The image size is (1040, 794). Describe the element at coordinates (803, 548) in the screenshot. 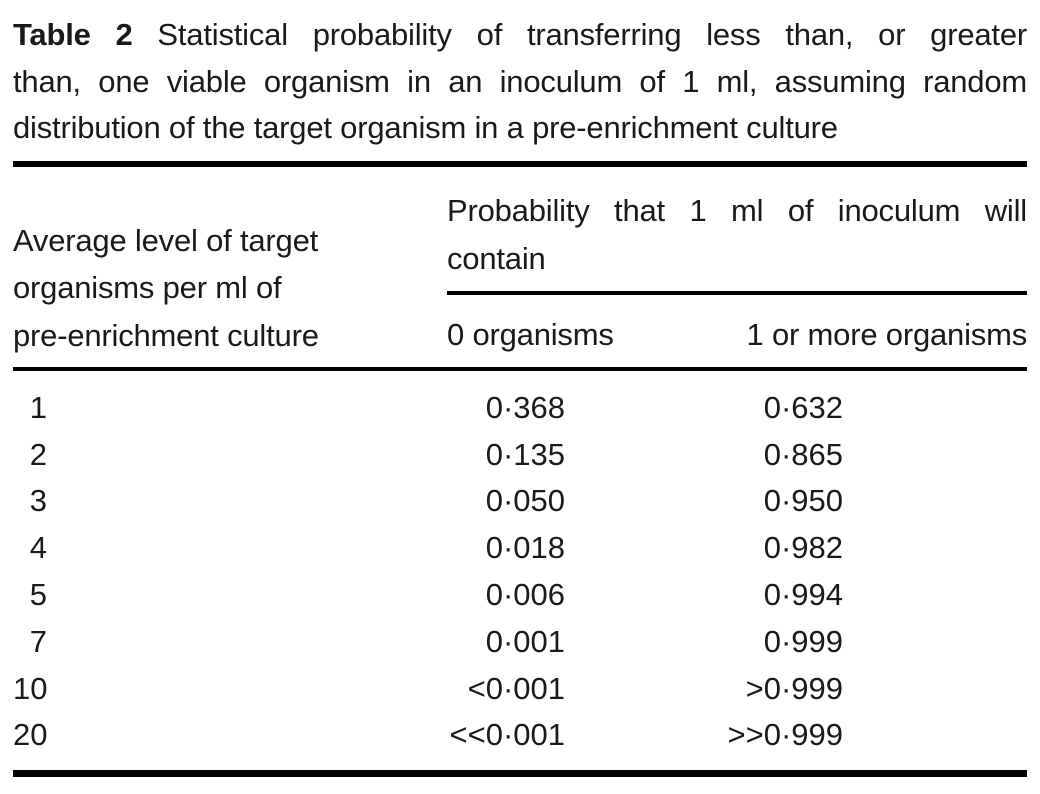

I see `cell-p-one-or-more: 0·982` at that location.